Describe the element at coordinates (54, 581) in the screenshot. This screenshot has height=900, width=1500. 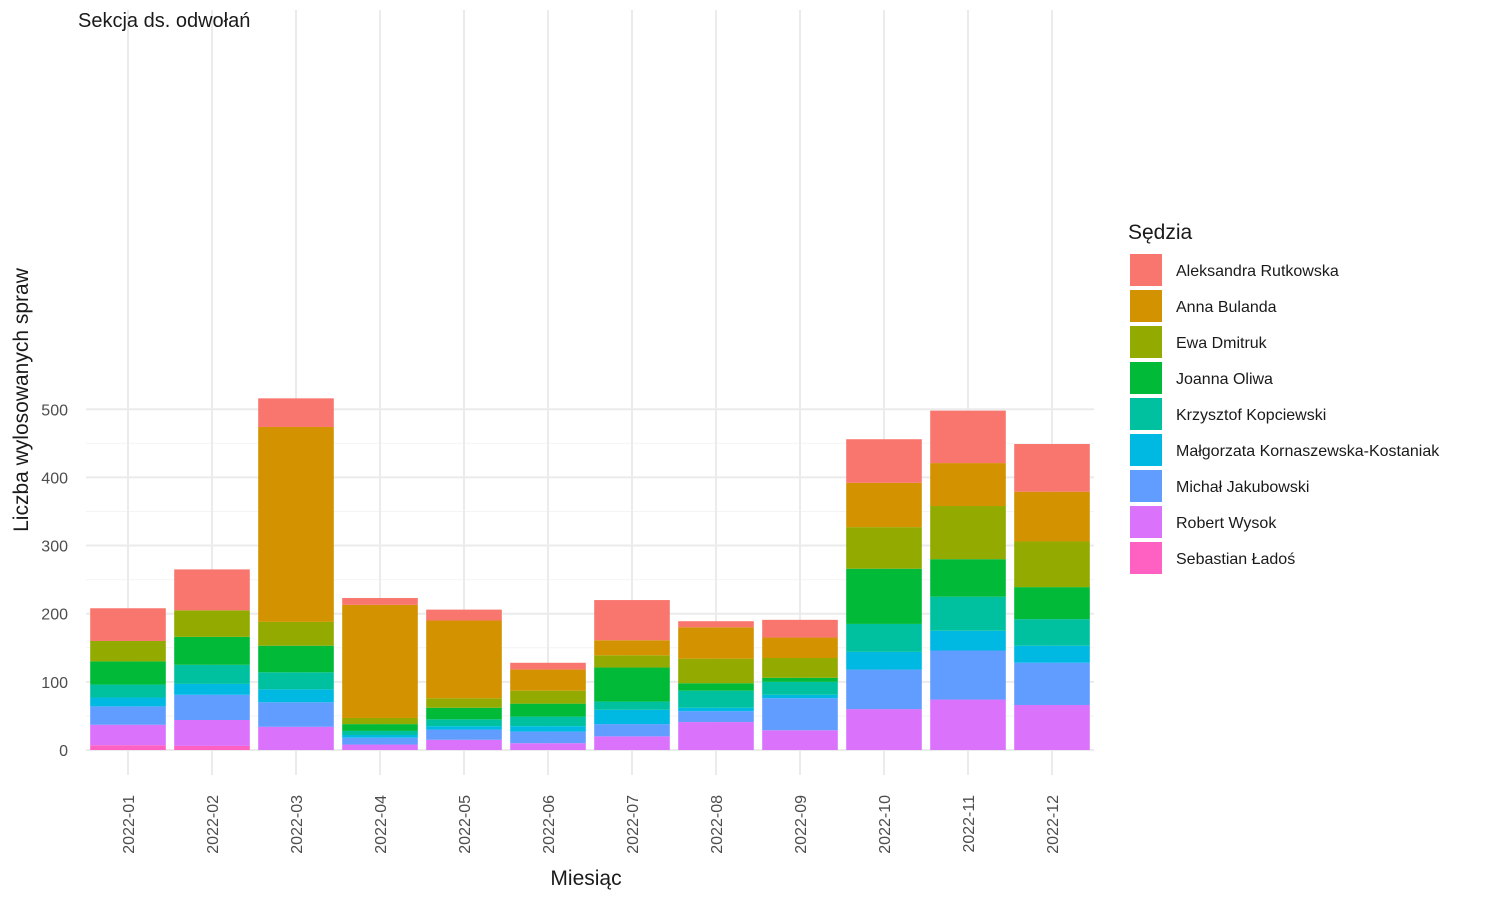
I see `y-axis-ticks: 0 100 200 300 400 500` at that location.